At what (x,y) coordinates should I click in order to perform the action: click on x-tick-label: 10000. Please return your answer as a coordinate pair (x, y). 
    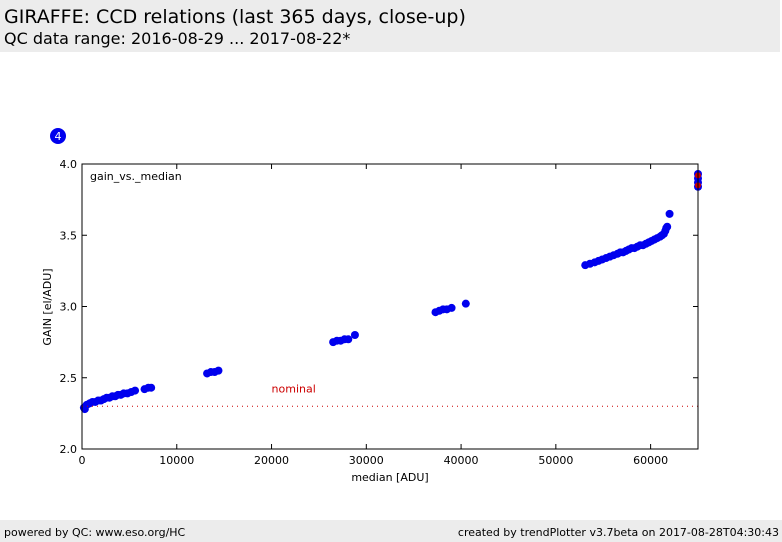
    Looking at the image, I should click on (176, 460).